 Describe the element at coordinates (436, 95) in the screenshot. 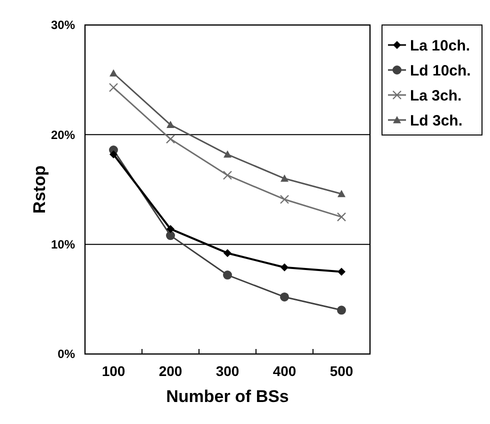

I see `legend-label: La 3ch.` at that location.